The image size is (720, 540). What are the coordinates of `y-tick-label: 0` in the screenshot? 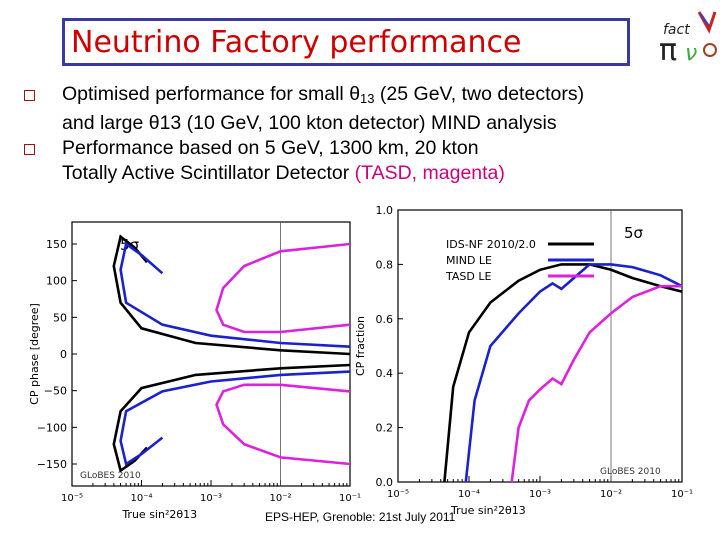 It's located at (63, 354).